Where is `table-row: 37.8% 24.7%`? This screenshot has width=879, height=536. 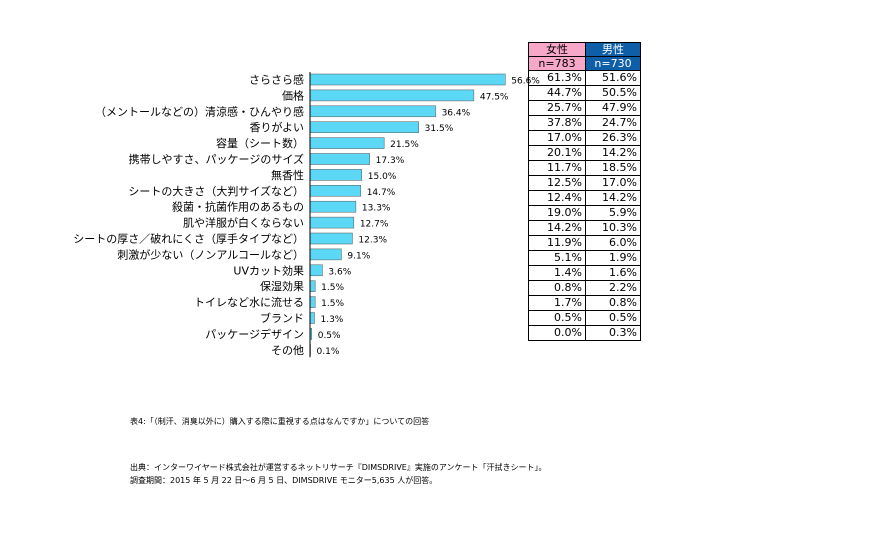
table-row: 37.8% 24.7% is located at coordinates (584, 123).